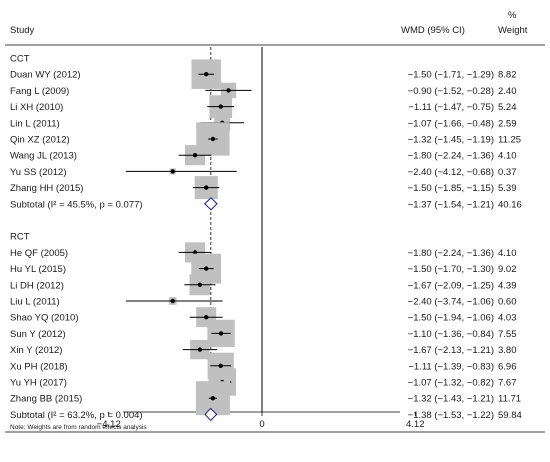 The image size is (550, 462). What do you see at coordinates (509, 399) in the screenshot?
I see `weight-text: 11.71` at bounding box center [509, 399].